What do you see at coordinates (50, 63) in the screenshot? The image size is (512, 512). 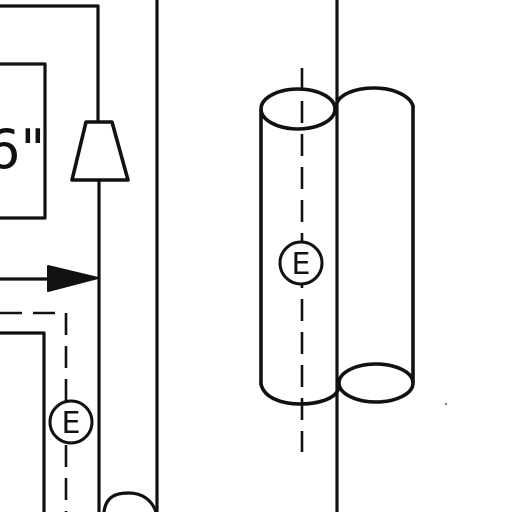 I see `upper-connector-line` at bounding box center [50, 63].